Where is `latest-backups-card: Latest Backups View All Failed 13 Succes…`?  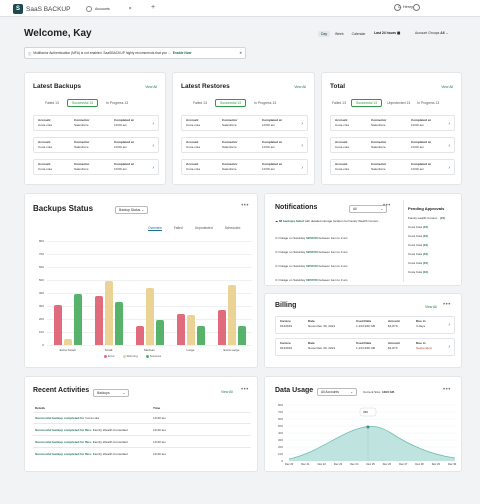
latest-backups-card: Latest Backups View All Failed 13 Succes… is located at coordinates (95, 128).